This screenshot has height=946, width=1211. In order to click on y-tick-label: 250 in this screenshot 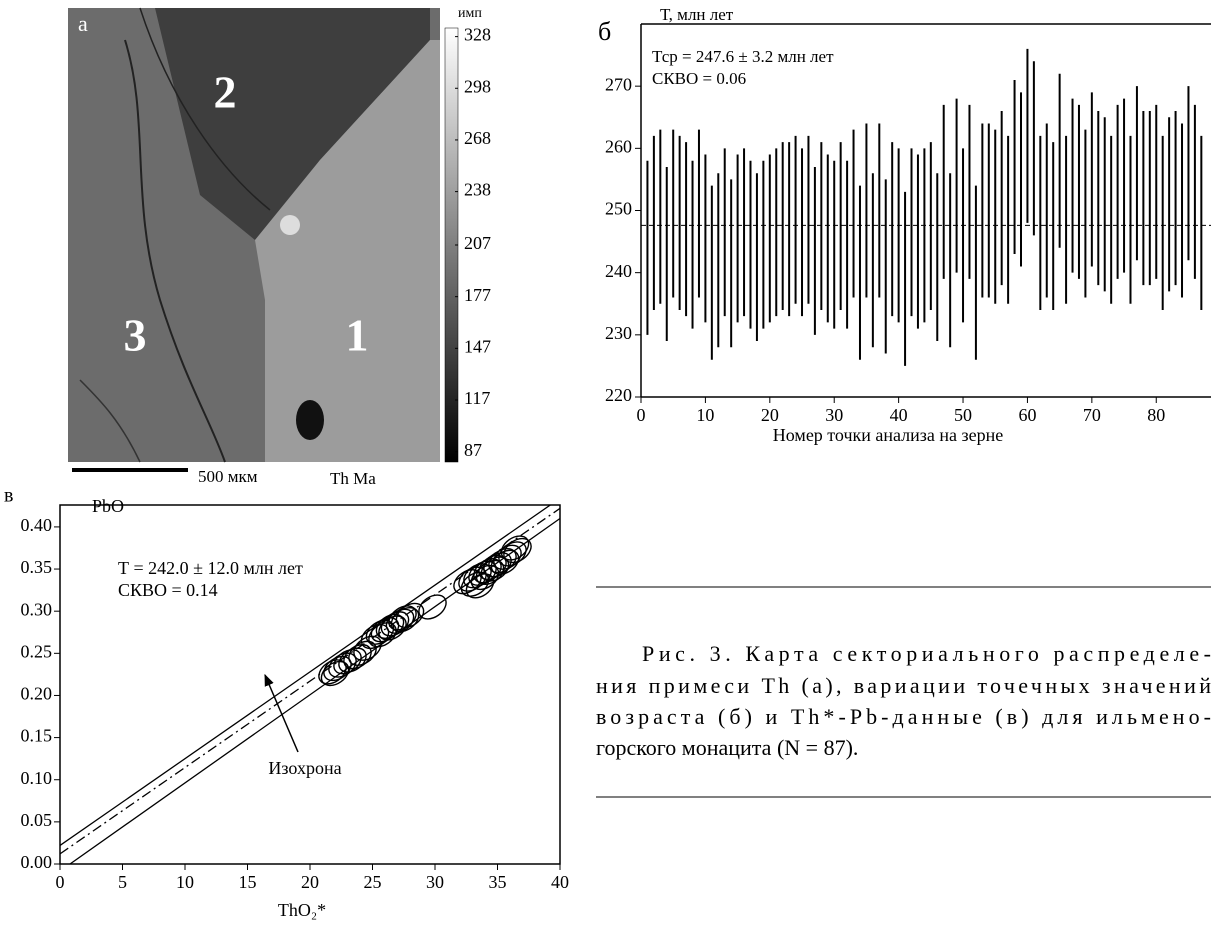, I will do `click(618, 209)`.